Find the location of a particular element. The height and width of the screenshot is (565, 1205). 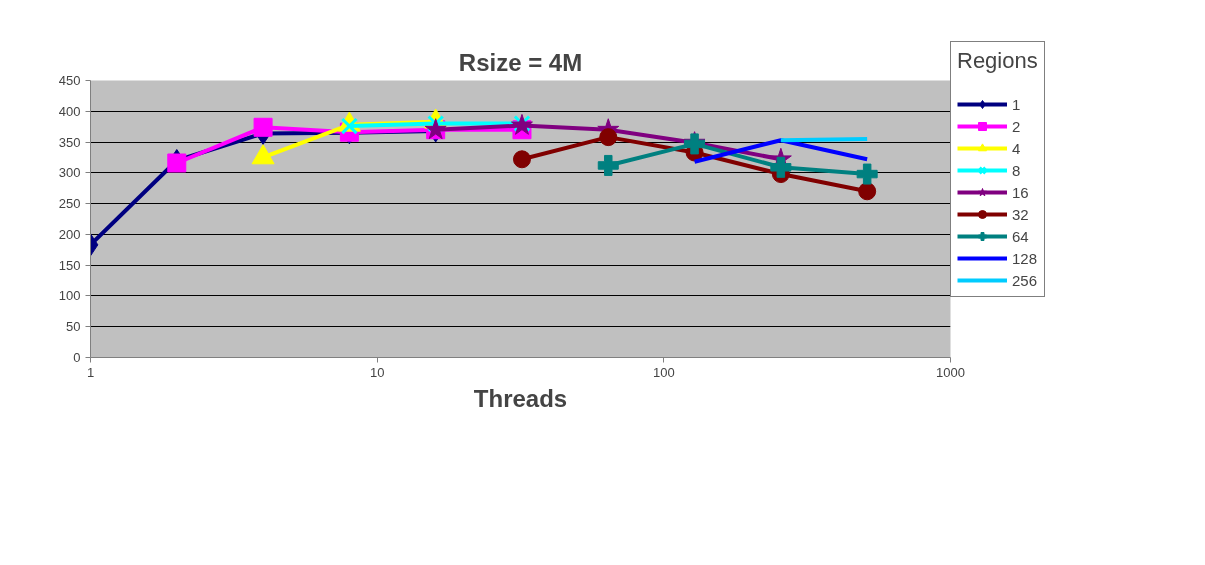

chart-title: Rsize = 4M is located at coordinates (520, 62).